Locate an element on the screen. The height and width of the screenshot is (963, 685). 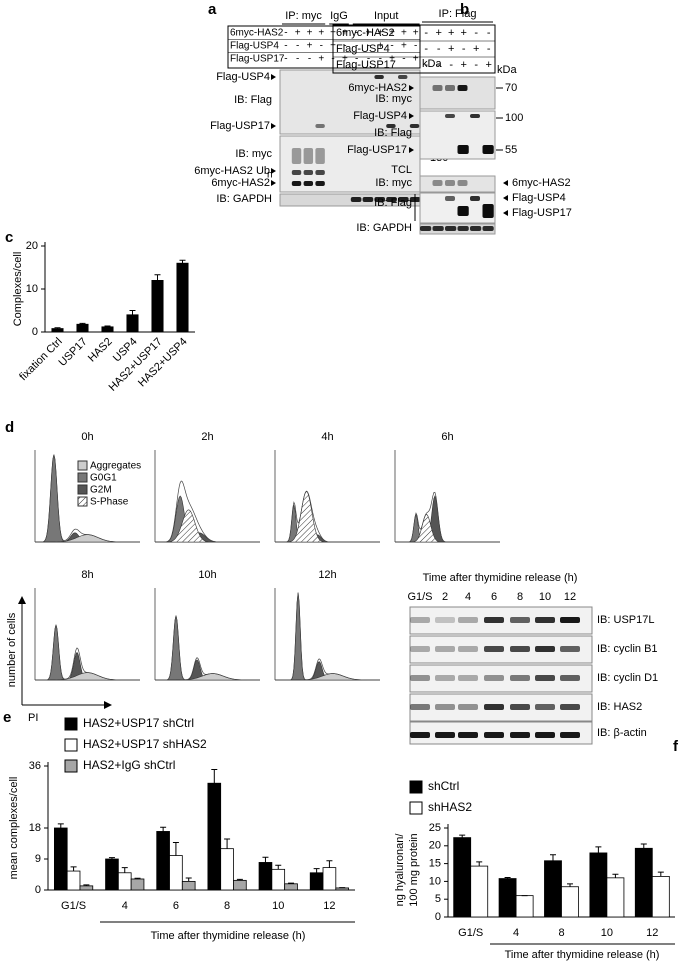
blot-label-right: Flag-USP17 is located at coordinates (542, 213).